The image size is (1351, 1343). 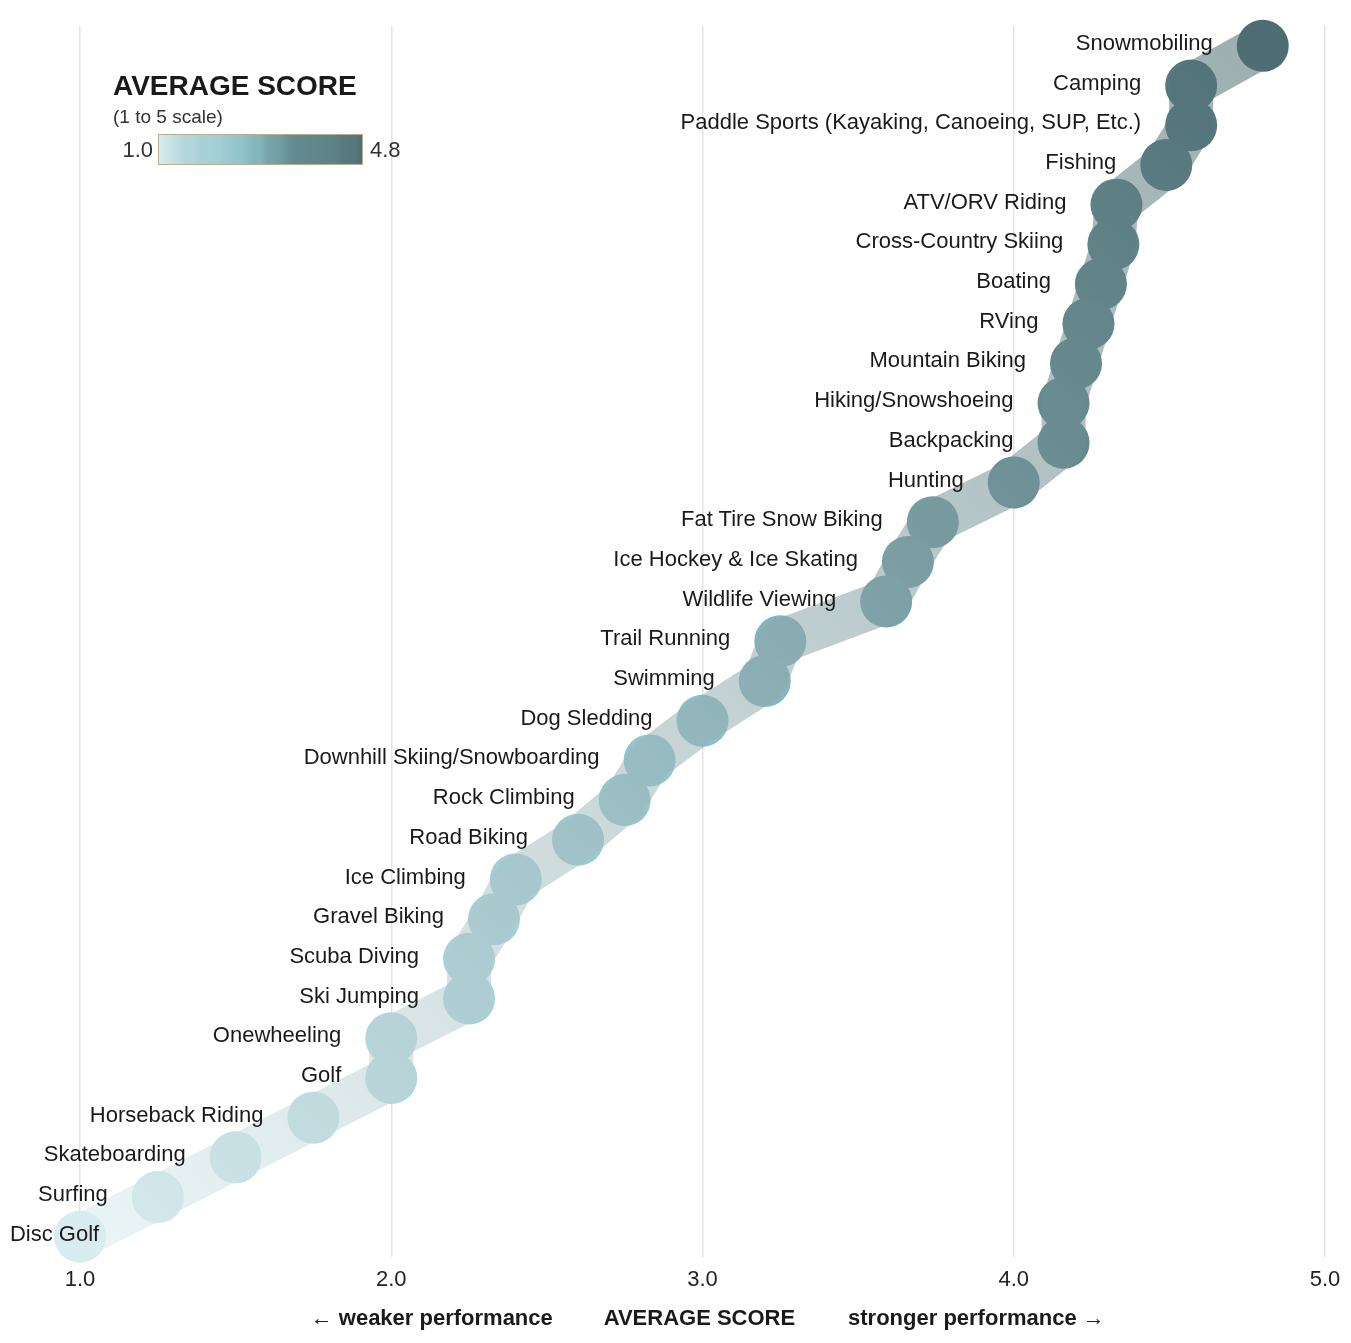 I want to click on y-tick-label: Swimming, so click(x=664, y=678).